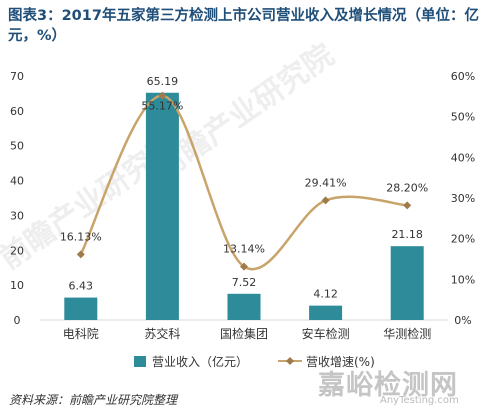  What do you see at coordinates (140, 361) in the screenshot?
I see `legend-swatch-bar` at bounding box center [140, 361].